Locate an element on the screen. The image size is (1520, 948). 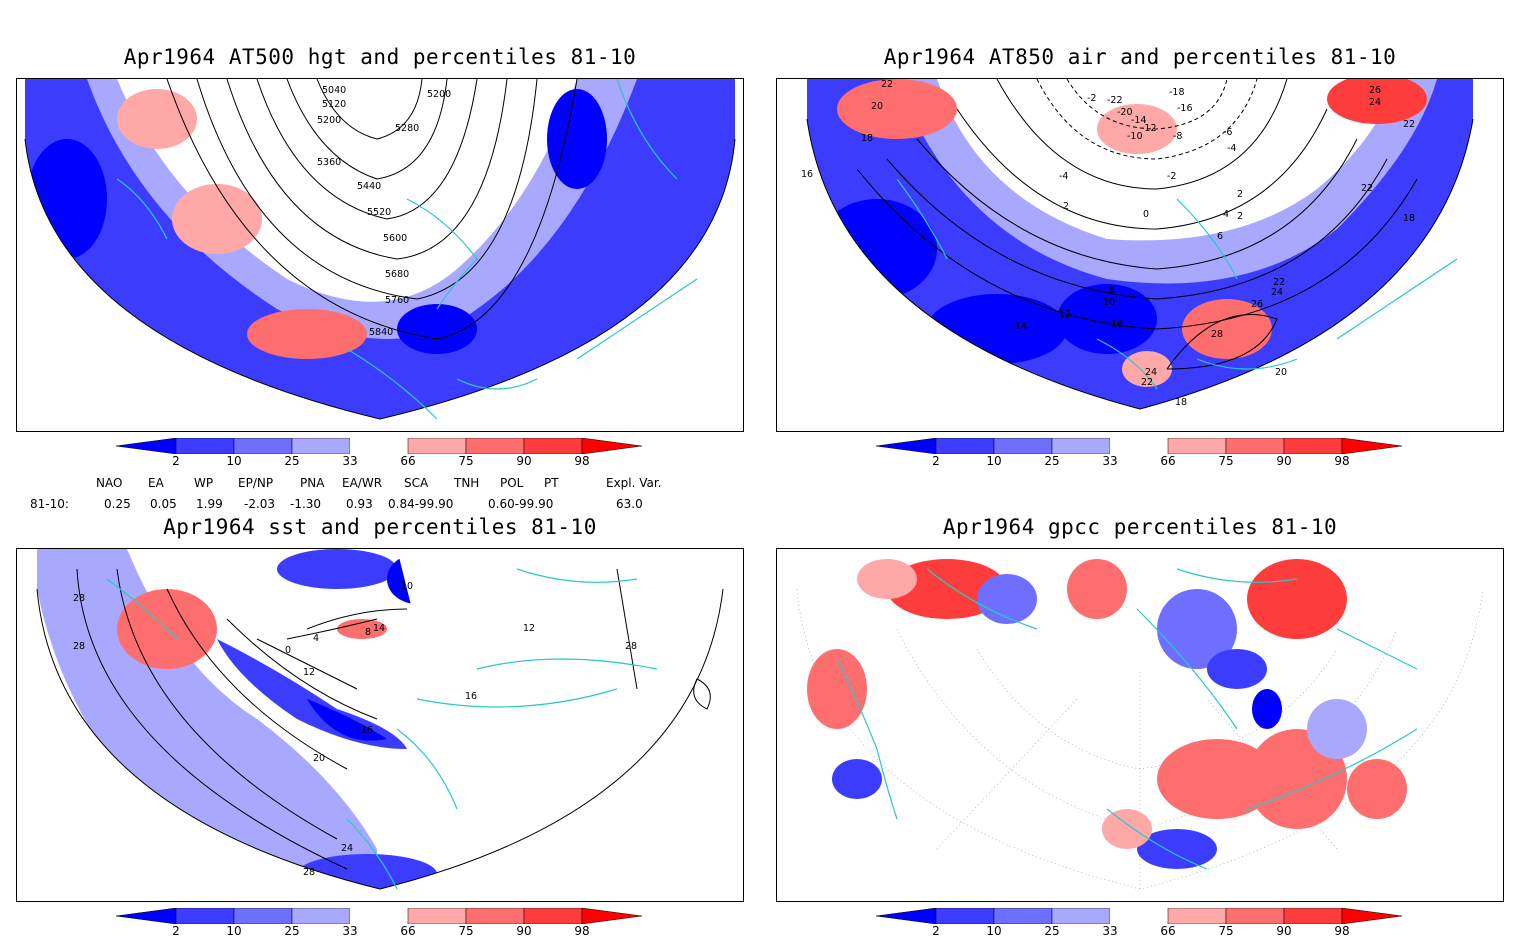
svg-text: -16 is located at coordinates (1185, 108).